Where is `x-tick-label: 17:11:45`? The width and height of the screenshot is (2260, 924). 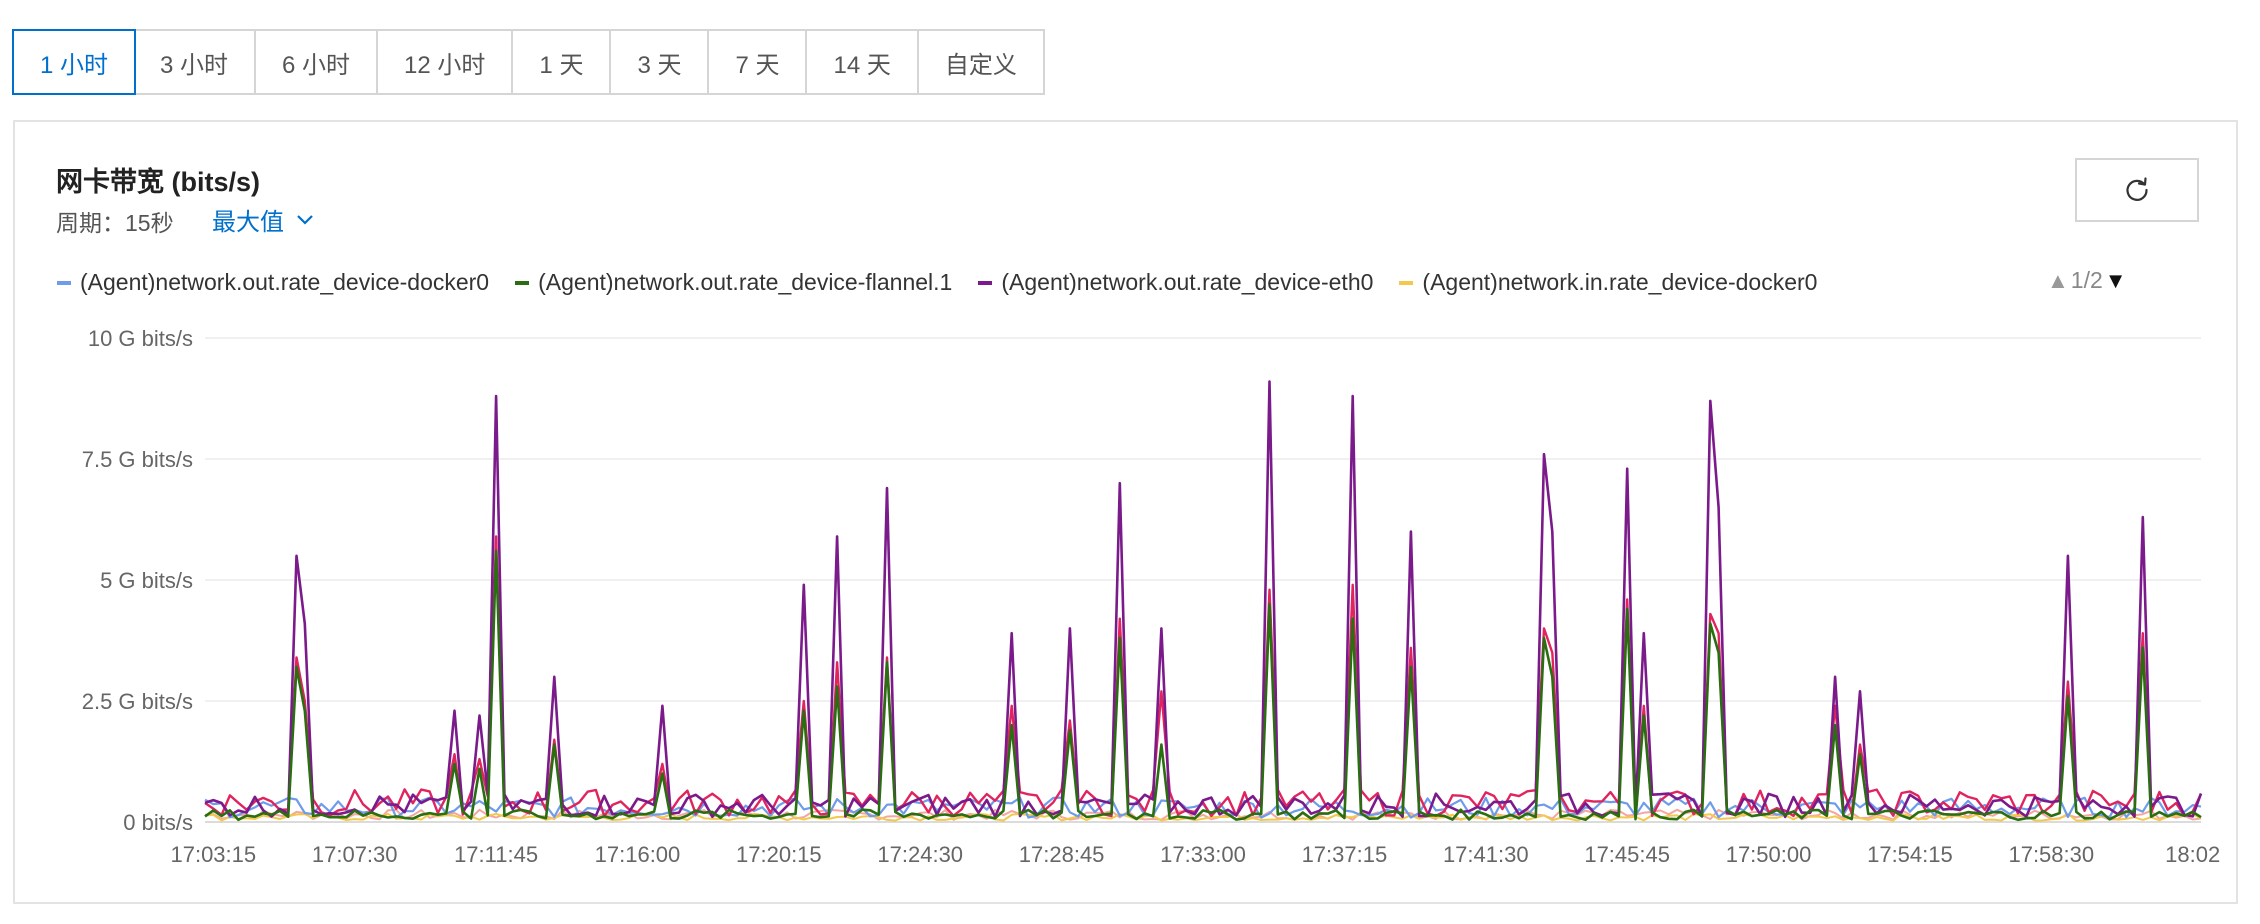
x-tick-label: 17:11:45 is located at coordinates (496, 854).